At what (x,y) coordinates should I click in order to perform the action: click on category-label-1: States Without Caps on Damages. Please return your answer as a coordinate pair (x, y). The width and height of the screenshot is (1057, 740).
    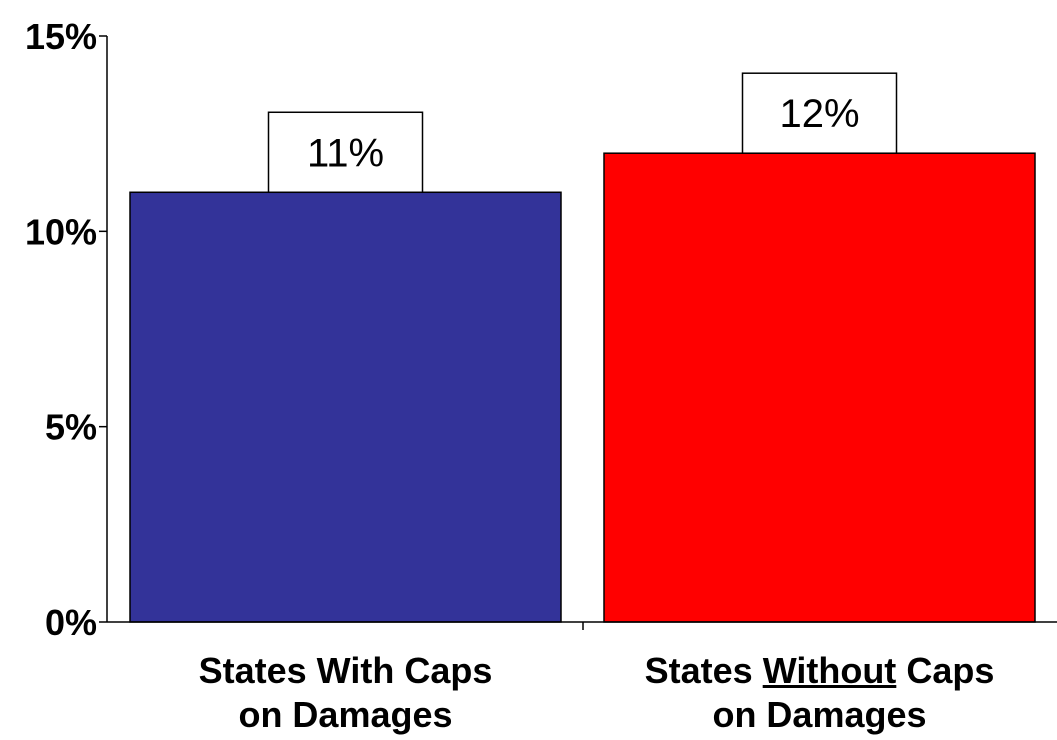
    Looking at the image, I should click on (818, 693).